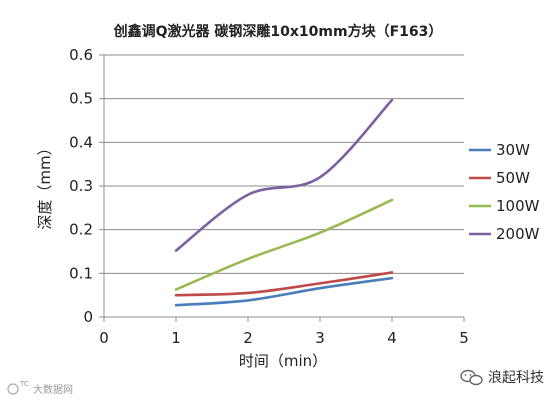 The image size is (555, 404). What do you see at coordinates (284, 338) in the screenshot?
I see `x-tick-labels: 0 1 2 3 4 5` at bounding box center [284, 338].